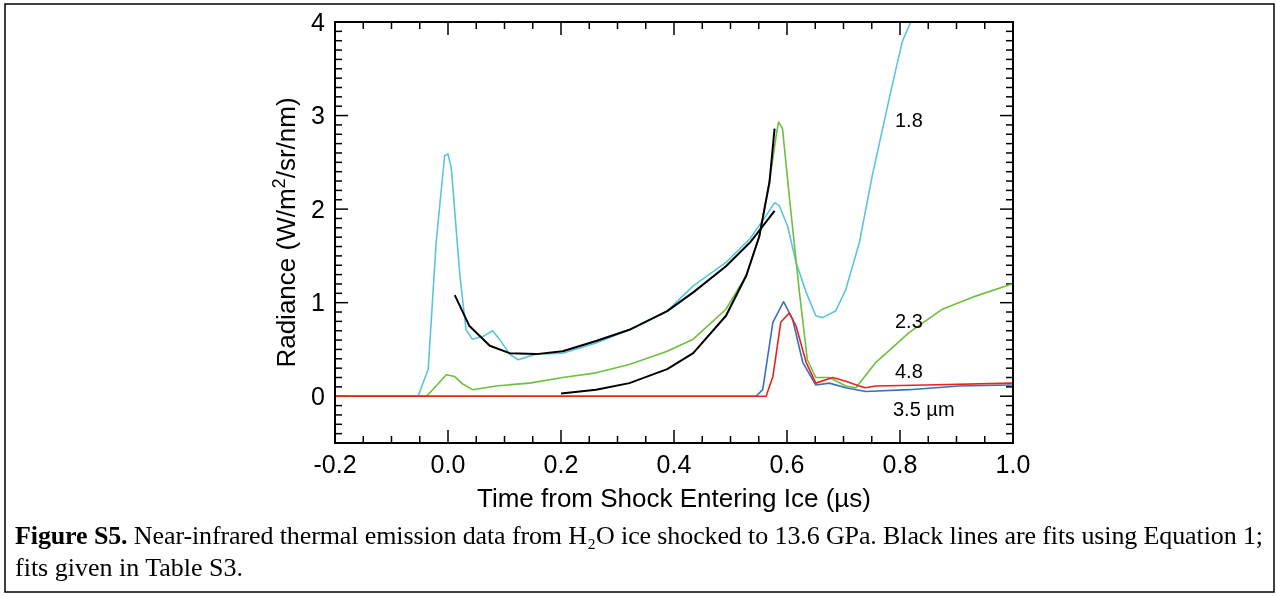 The height and width of the screenshot is (596, 1277). I want to click on x-tick-label: -0.2, so click(335, 464).